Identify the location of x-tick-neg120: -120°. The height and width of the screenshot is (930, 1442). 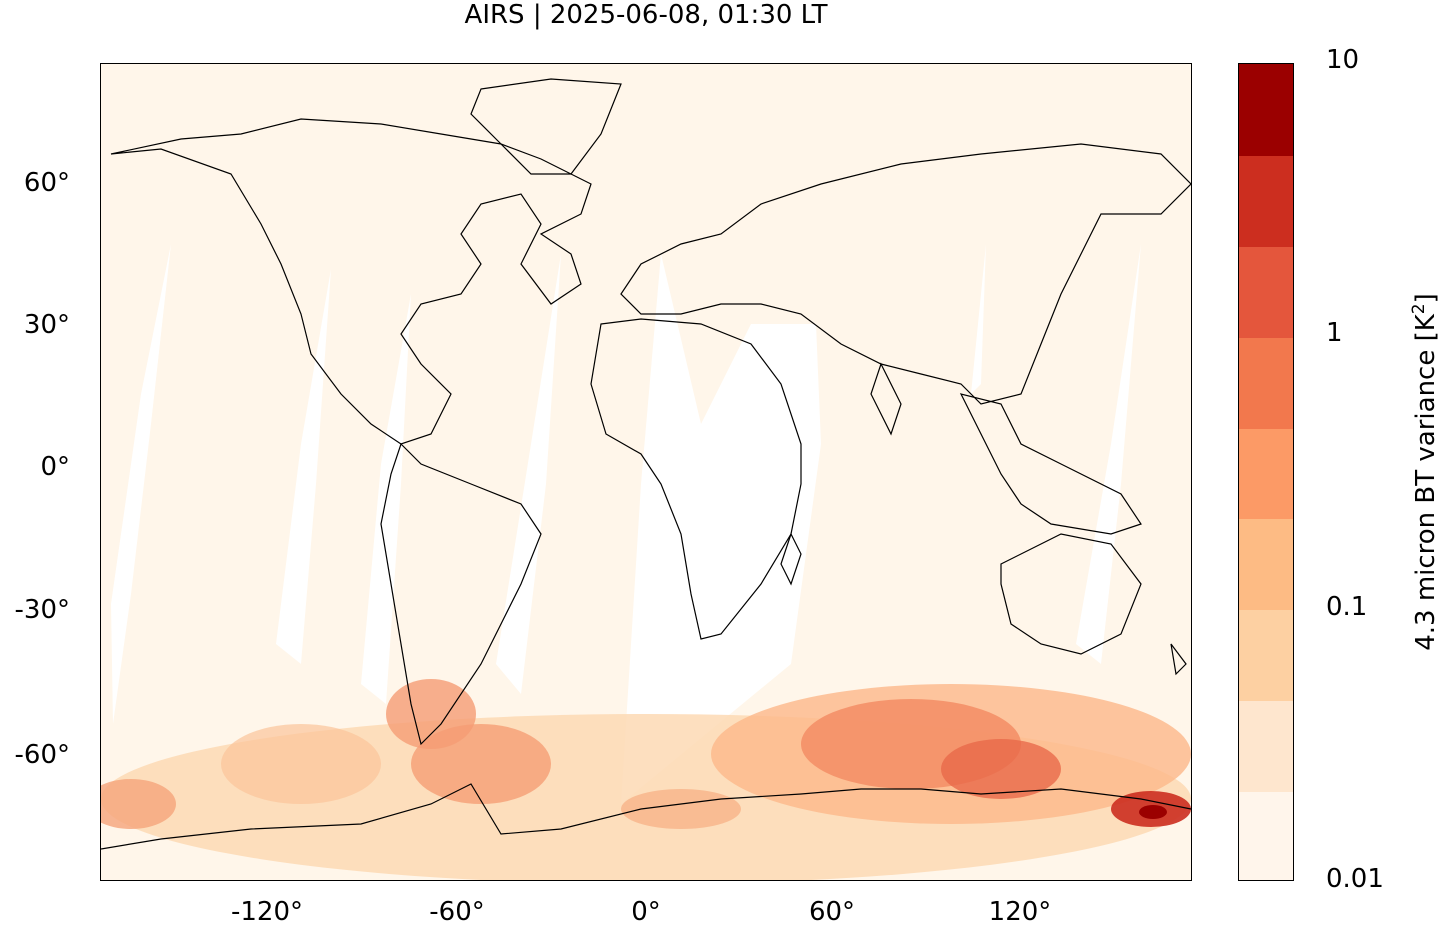
(266, 912).